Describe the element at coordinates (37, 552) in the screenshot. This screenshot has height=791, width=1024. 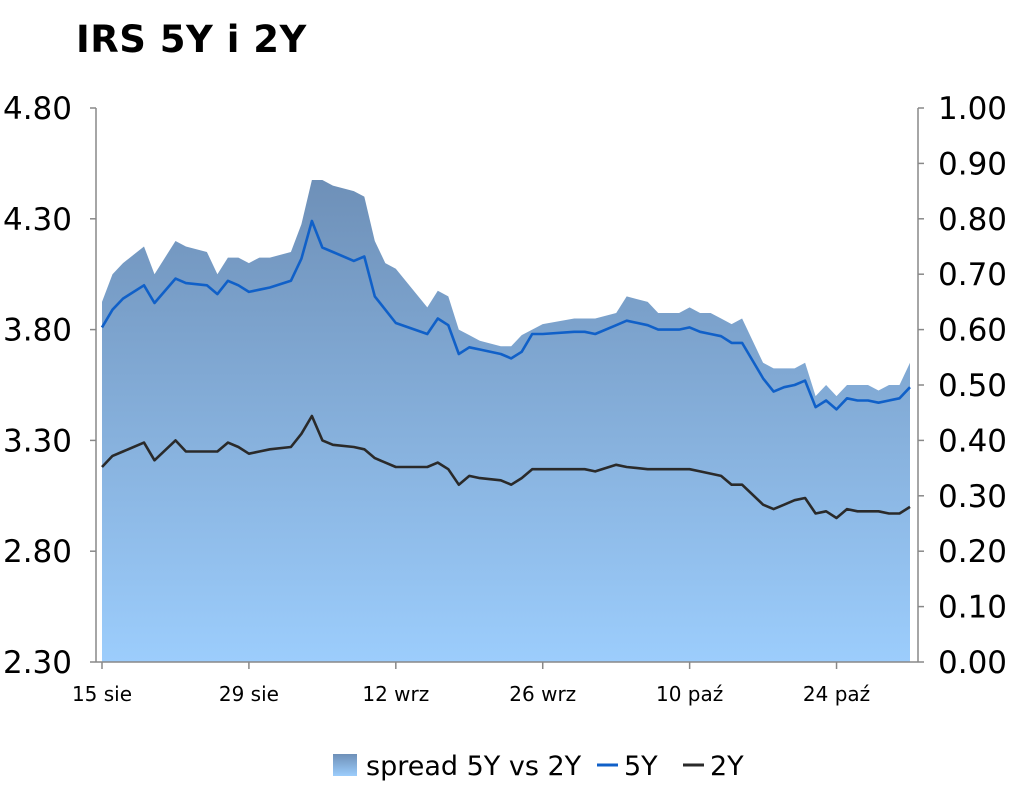
I see `left-tick-label: 2.80` at that location.